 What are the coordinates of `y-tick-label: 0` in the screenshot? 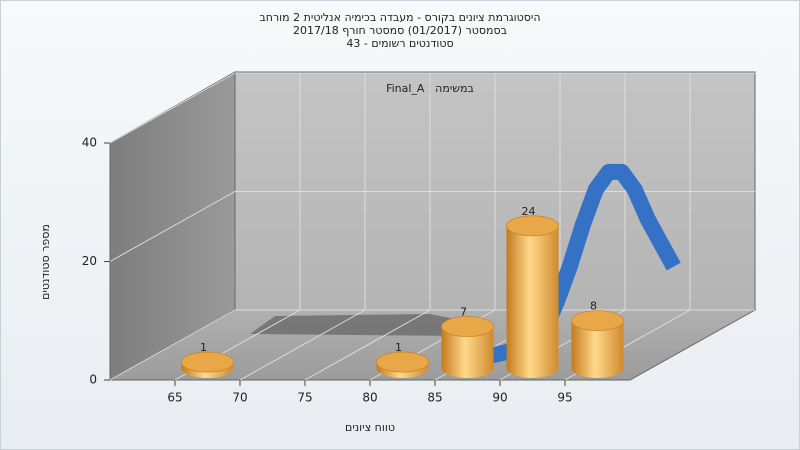 It's located at (93, 380).